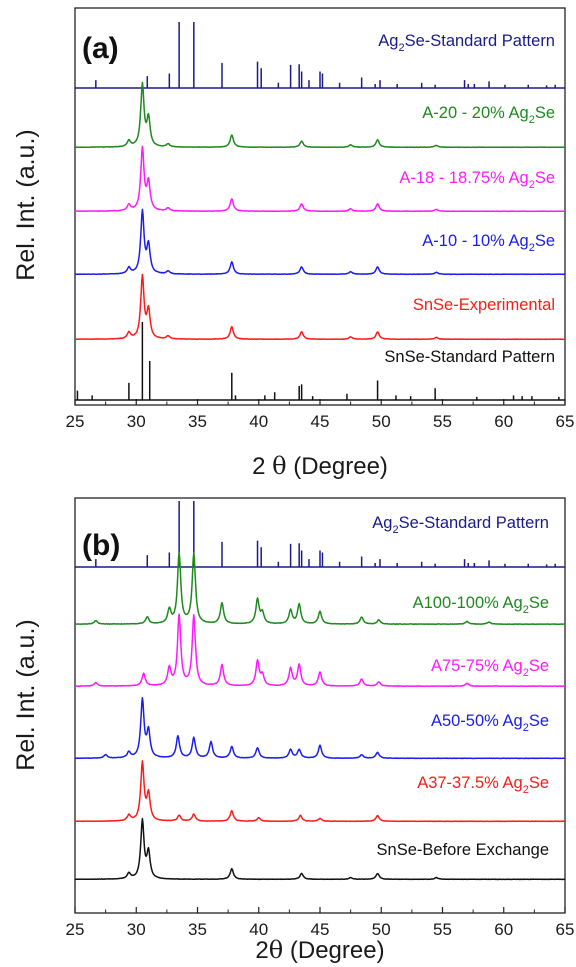  Describe the element at coordinates (483, 785) in the screenshot. I see `series-label: A37-37.5% Ag2Se` at that location.